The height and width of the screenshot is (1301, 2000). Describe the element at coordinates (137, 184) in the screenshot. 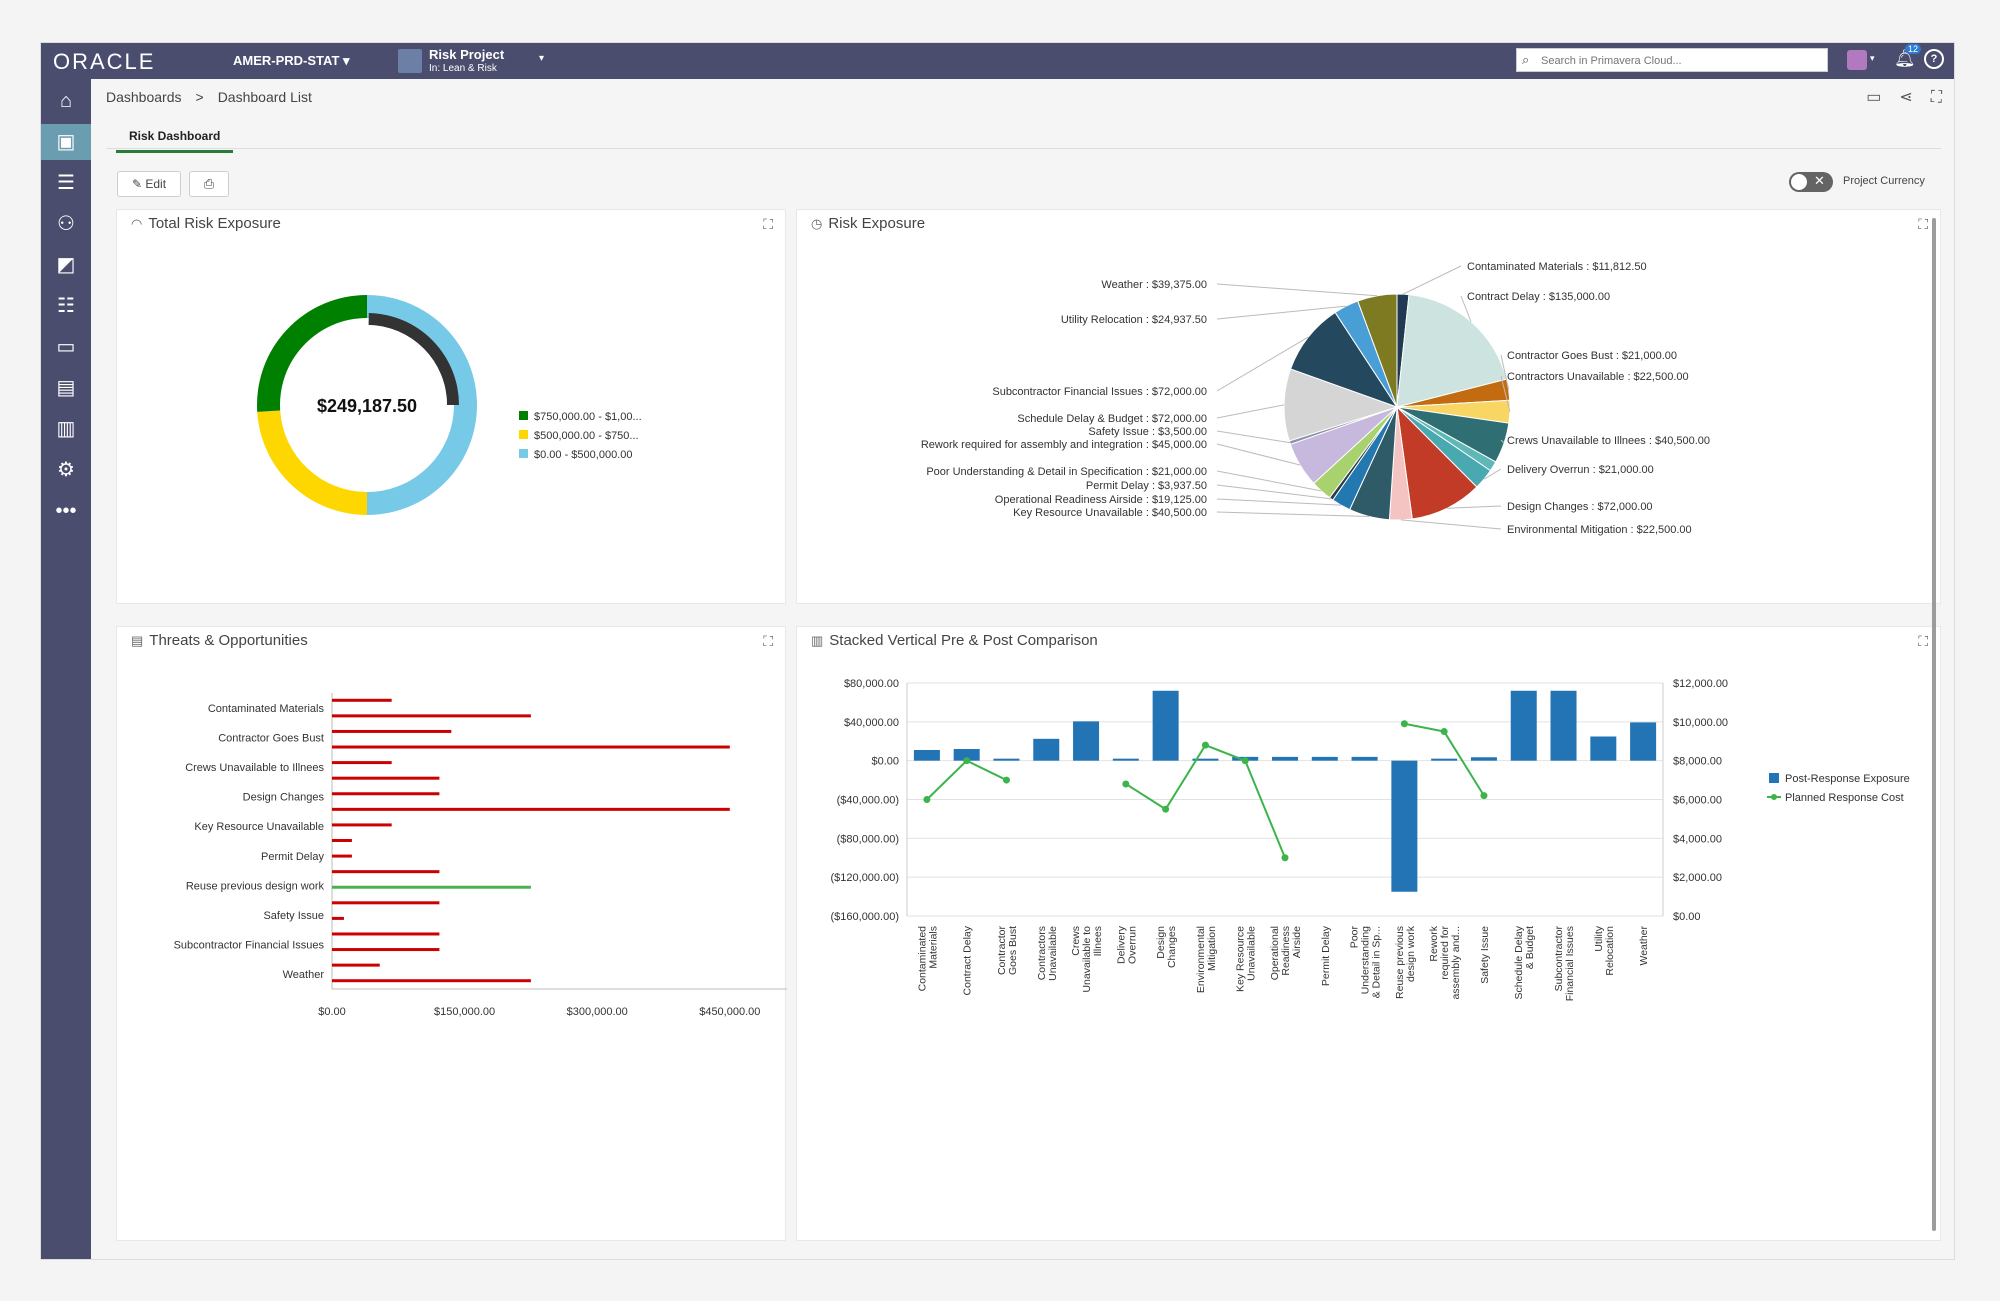

I see `pencil-icon: ✎` at that location.